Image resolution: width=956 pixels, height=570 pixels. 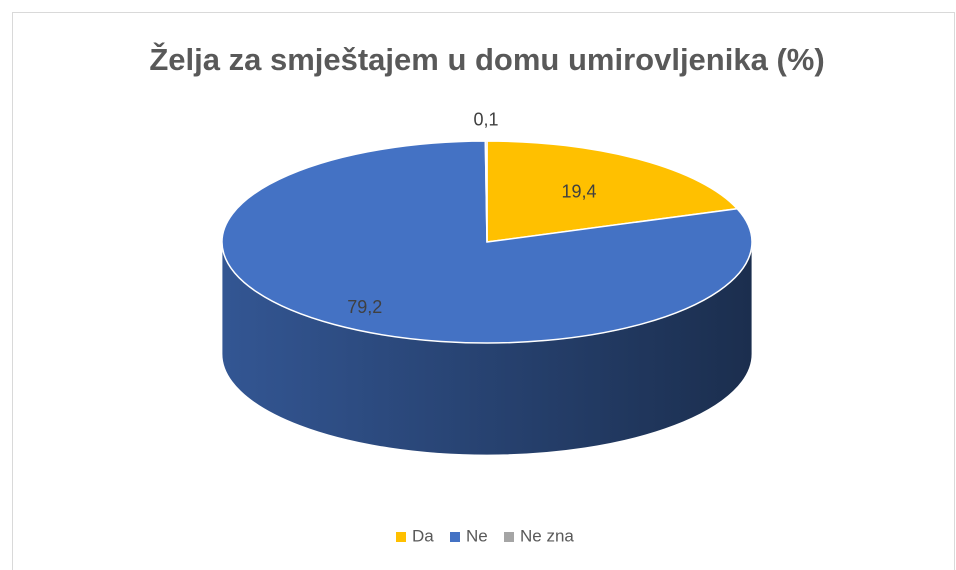 I want to click on data-label: 0,1, so click(x=485, y=120).